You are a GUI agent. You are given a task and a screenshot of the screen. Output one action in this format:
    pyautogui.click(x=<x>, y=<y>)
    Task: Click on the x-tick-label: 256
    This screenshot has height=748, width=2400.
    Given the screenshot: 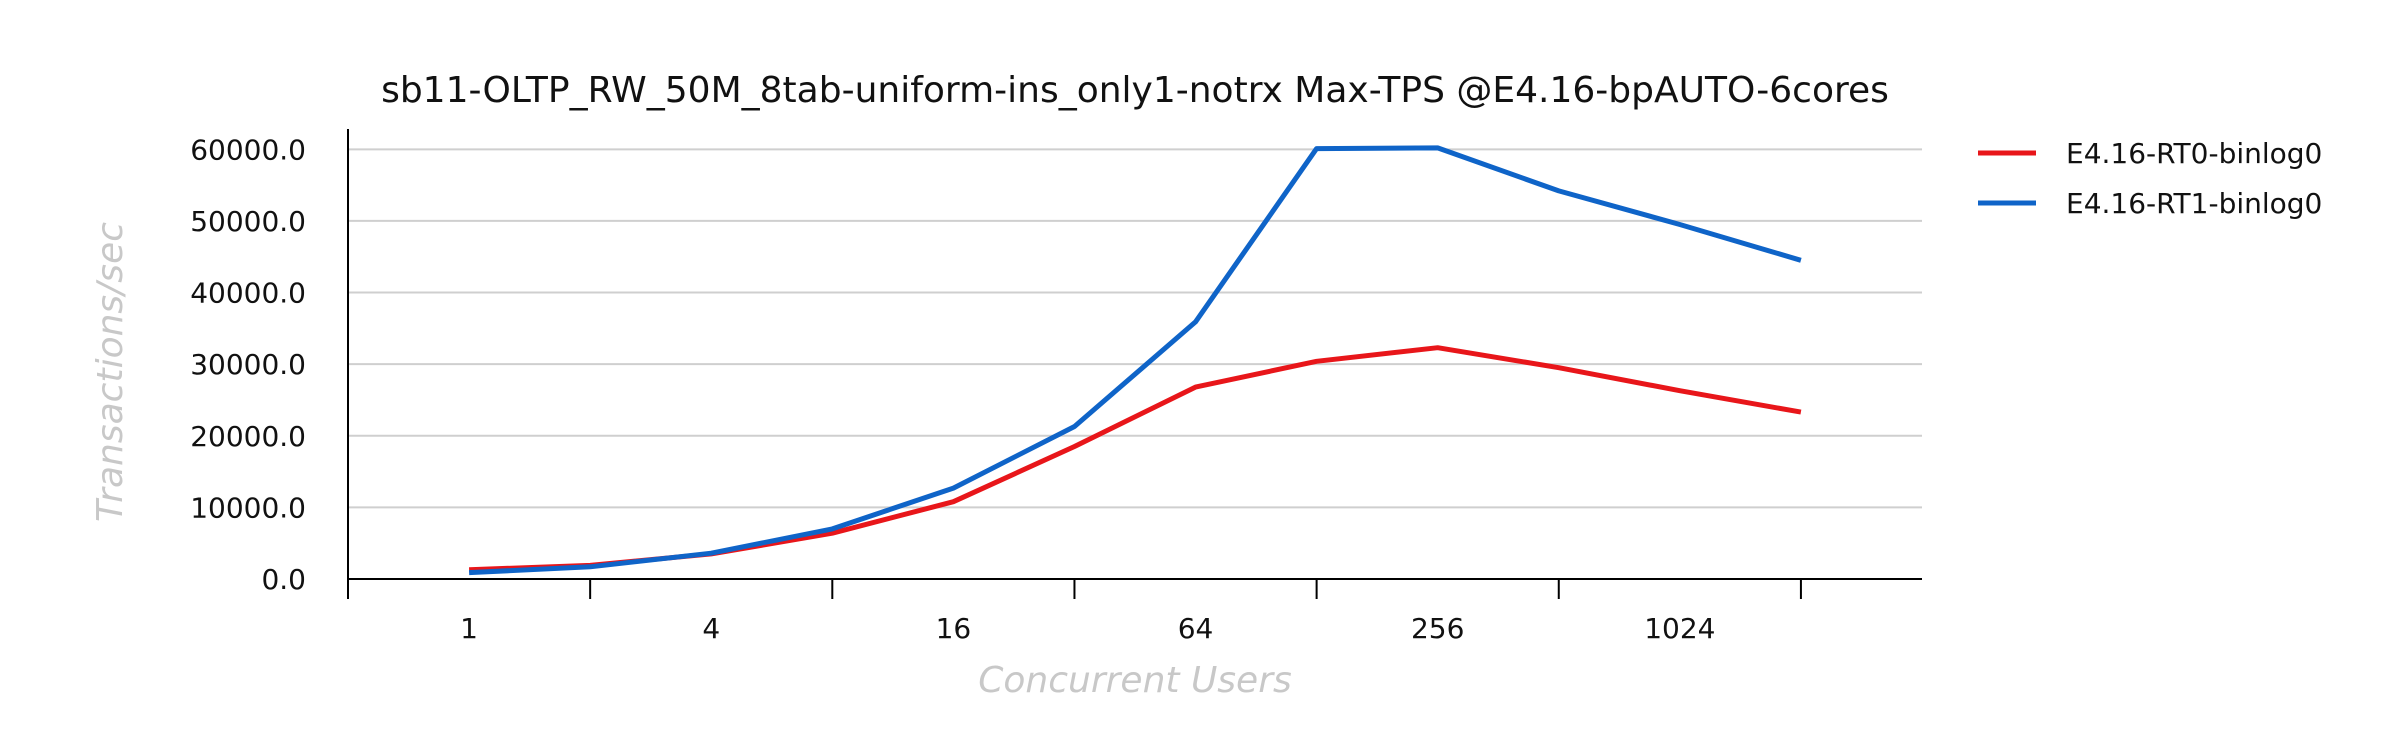 What is the action you would take?
    pyautogui.click(x=1437, y=628)
    